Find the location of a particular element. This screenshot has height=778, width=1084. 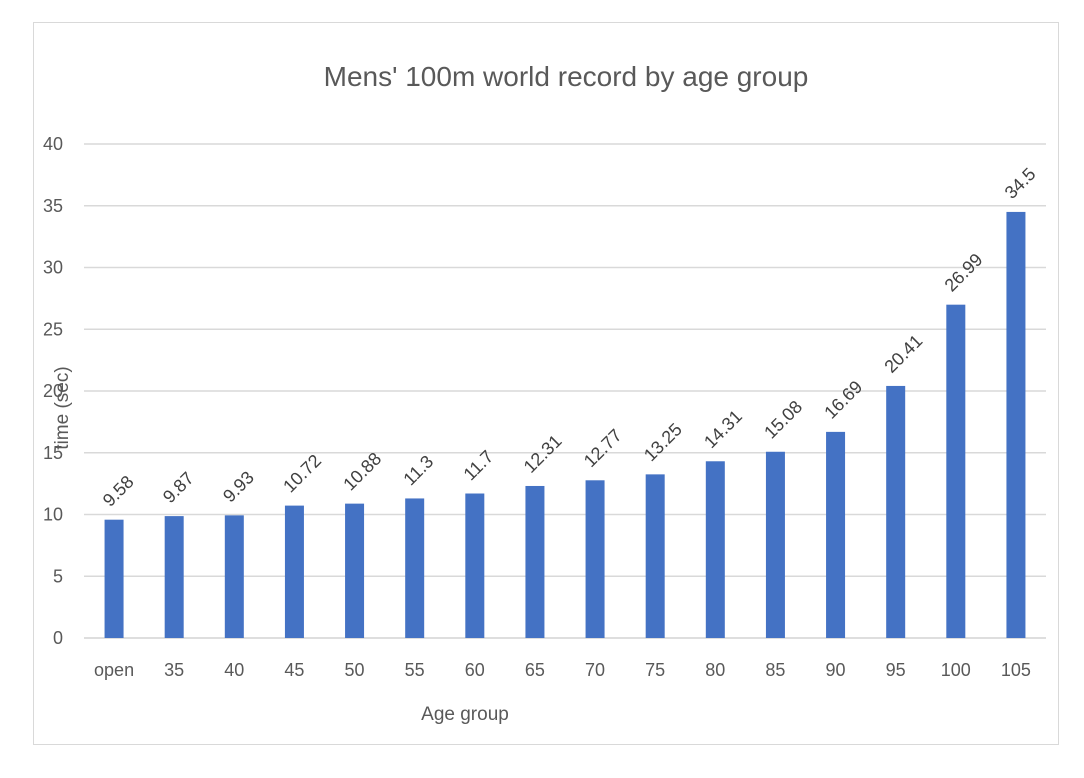

data-label: 9.93 is located at coordinates (238, 486).